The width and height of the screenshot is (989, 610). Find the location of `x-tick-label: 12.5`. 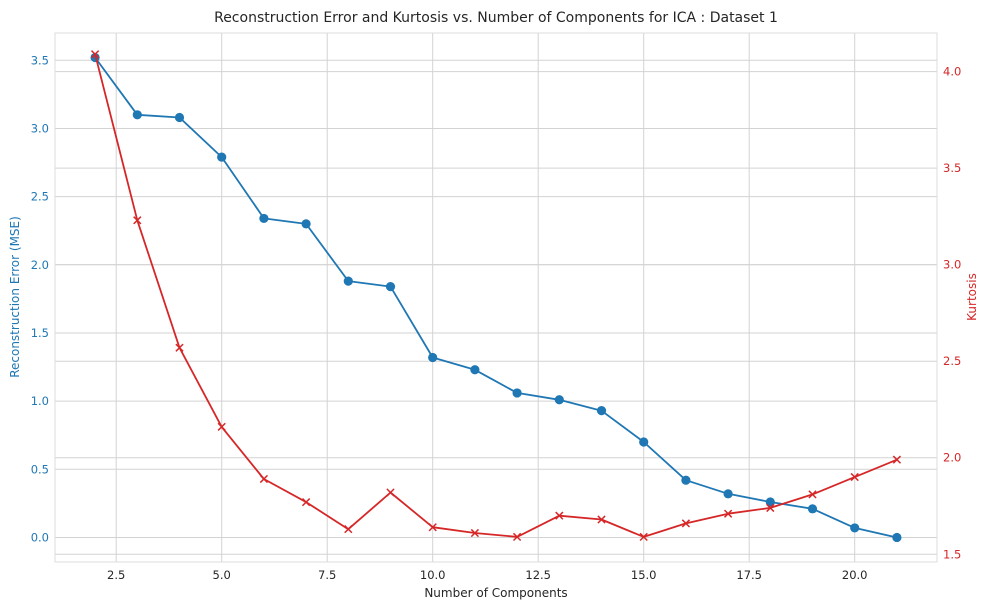

x-tick-label: 12.5 is located at coordinates (538, 575).